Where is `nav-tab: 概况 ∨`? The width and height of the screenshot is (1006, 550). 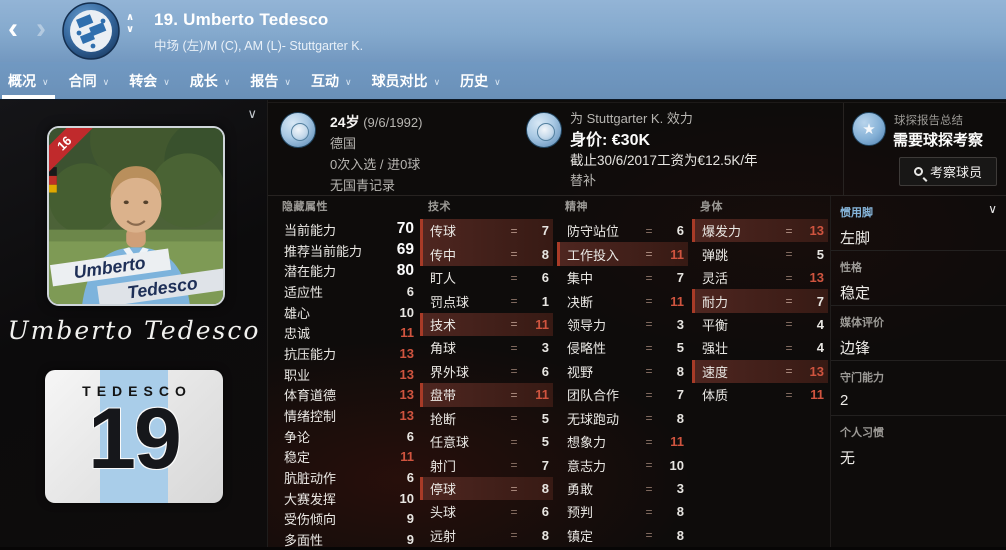 nav-tab: 概况 ∨ is located at coordinates (28, 80).